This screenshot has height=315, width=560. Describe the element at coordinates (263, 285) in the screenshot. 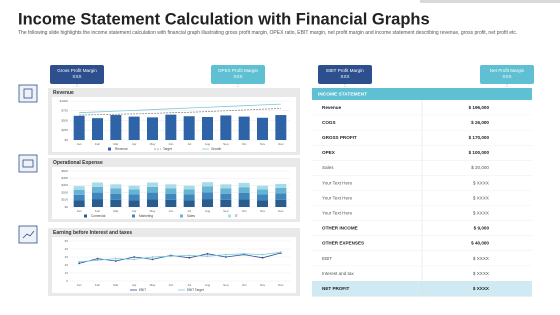

I see `x-tick-label: Nov` at that location.